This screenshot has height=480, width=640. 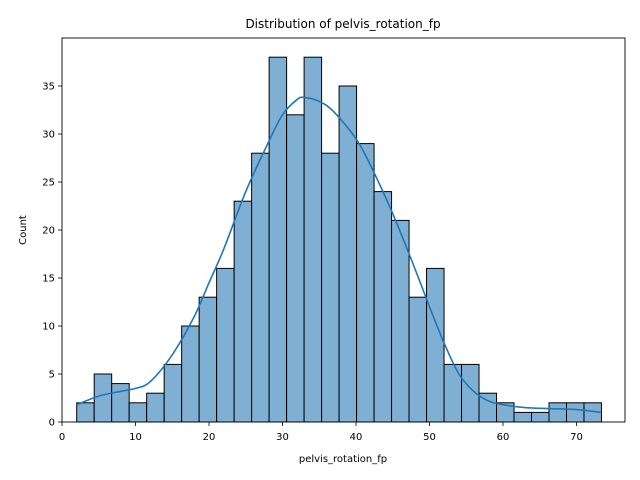 I want to click on x-tick-label: 30, so click(x=282, y=437).